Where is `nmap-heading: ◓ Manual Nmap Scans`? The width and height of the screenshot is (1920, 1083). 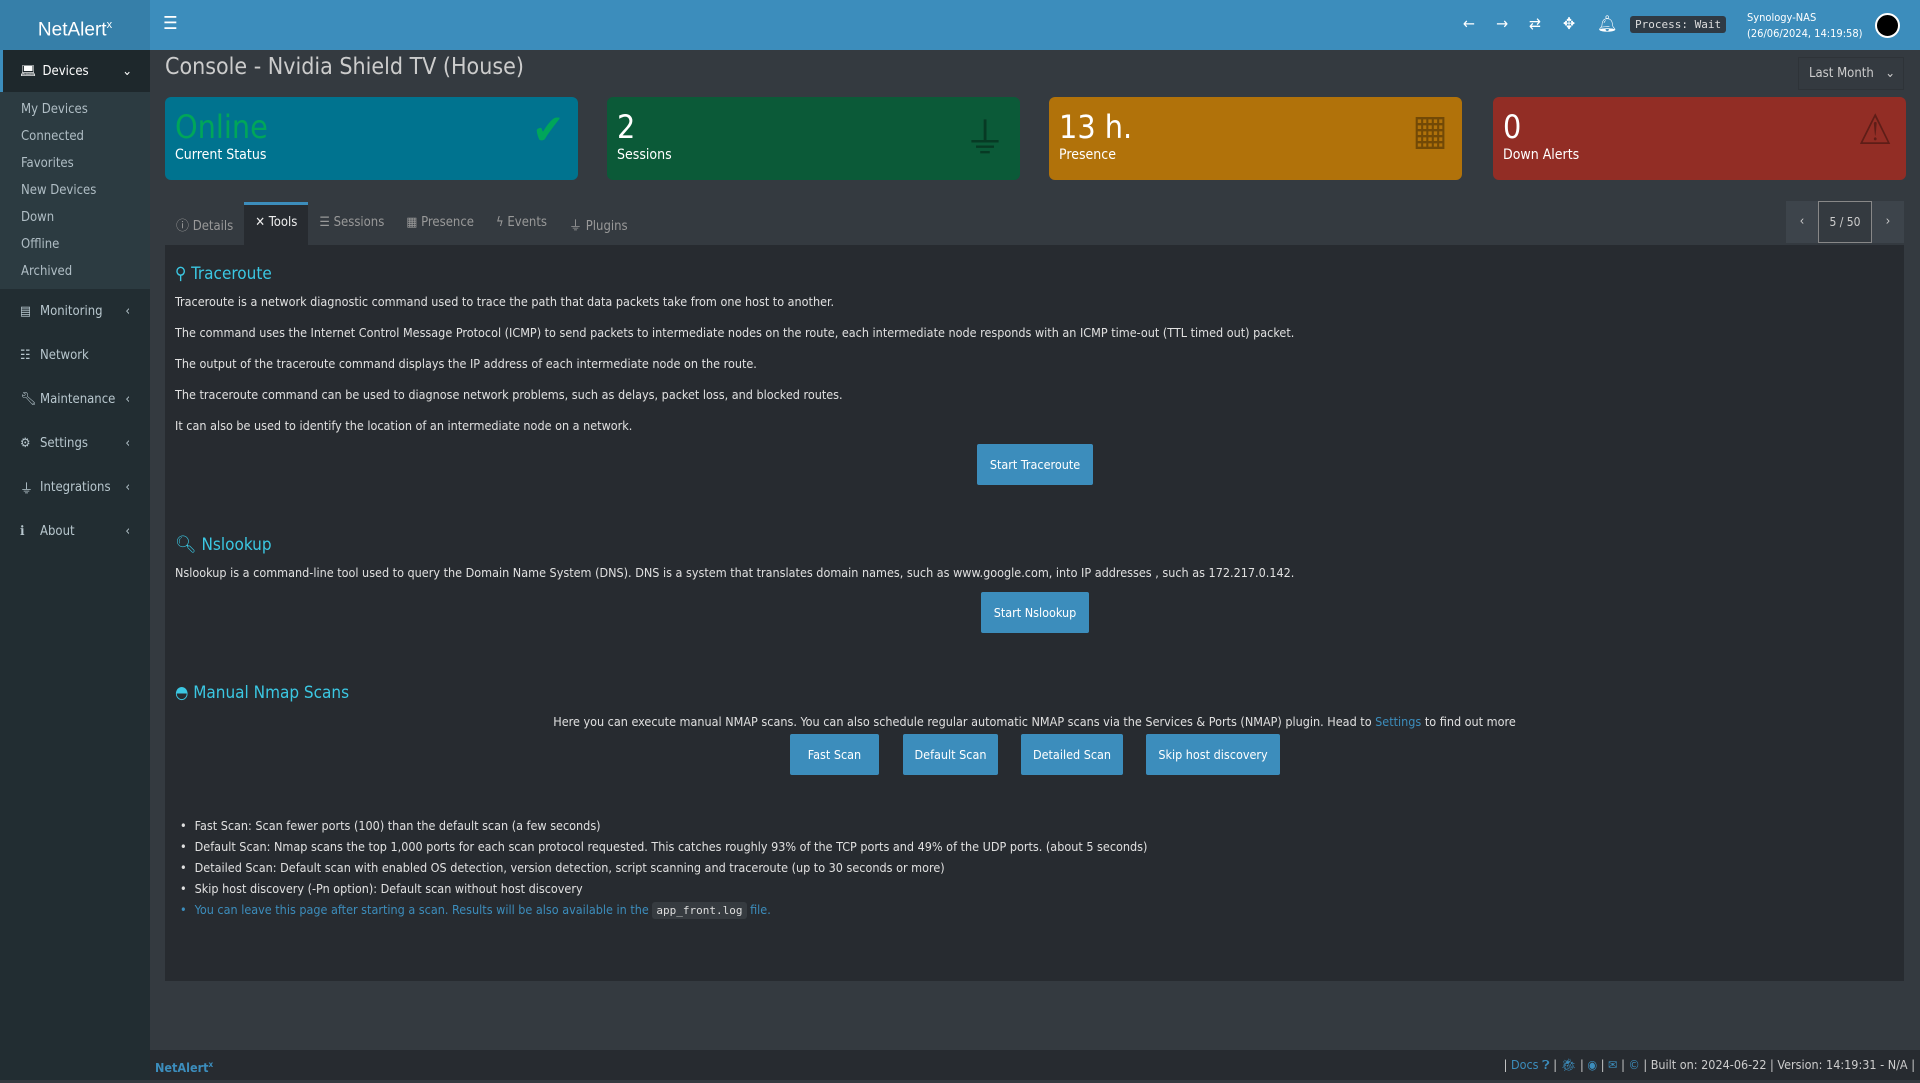
nmap-heading: ◓ Manual Nmap Scans is located at coordinates (262, 693).